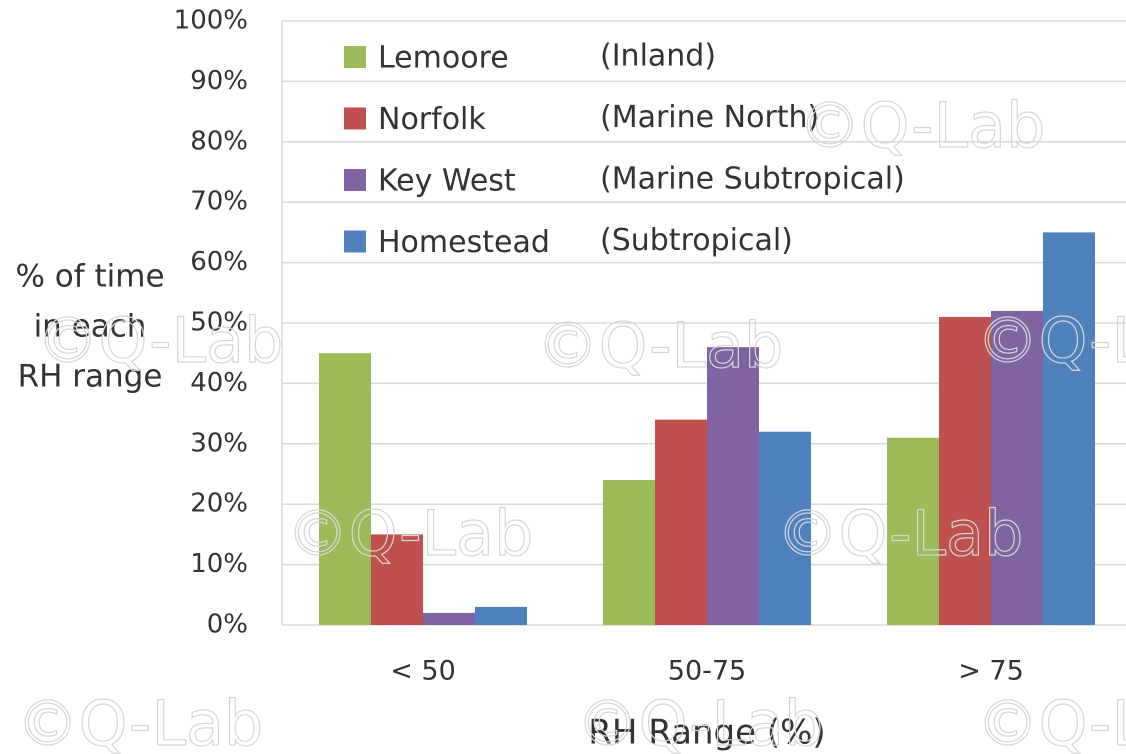 This screenshot has height=754, width=1126. What do you see at coordinates (219, 202) in the screenshot?
I see `y-tick-label: 70%` at bounding box center [219, 202].